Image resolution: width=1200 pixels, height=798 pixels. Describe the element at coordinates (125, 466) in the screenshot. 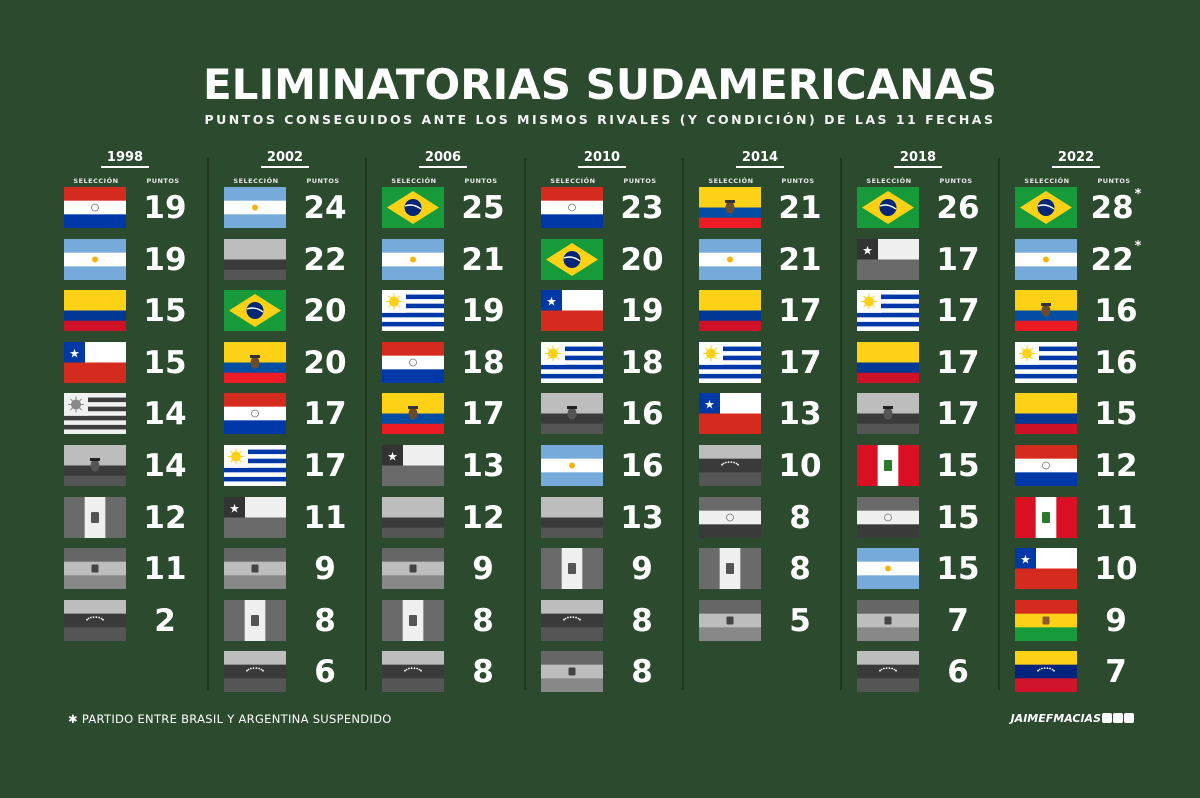

I see `team-row: 14` at that location.